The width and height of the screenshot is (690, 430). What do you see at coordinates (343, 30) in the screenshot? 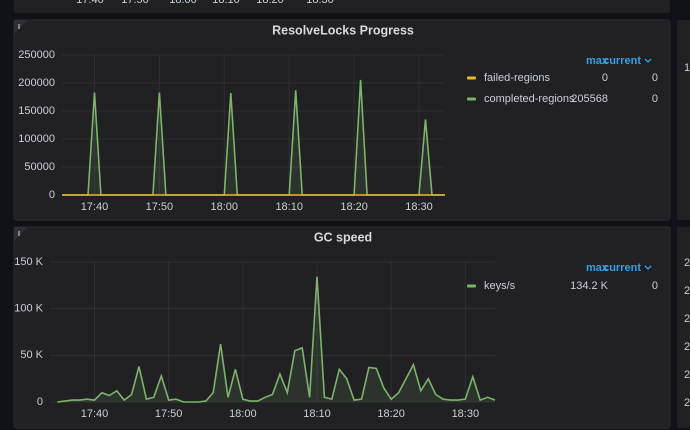
I see `chart-title: ResolveLocks Progress` at bounding box center [343, 30].